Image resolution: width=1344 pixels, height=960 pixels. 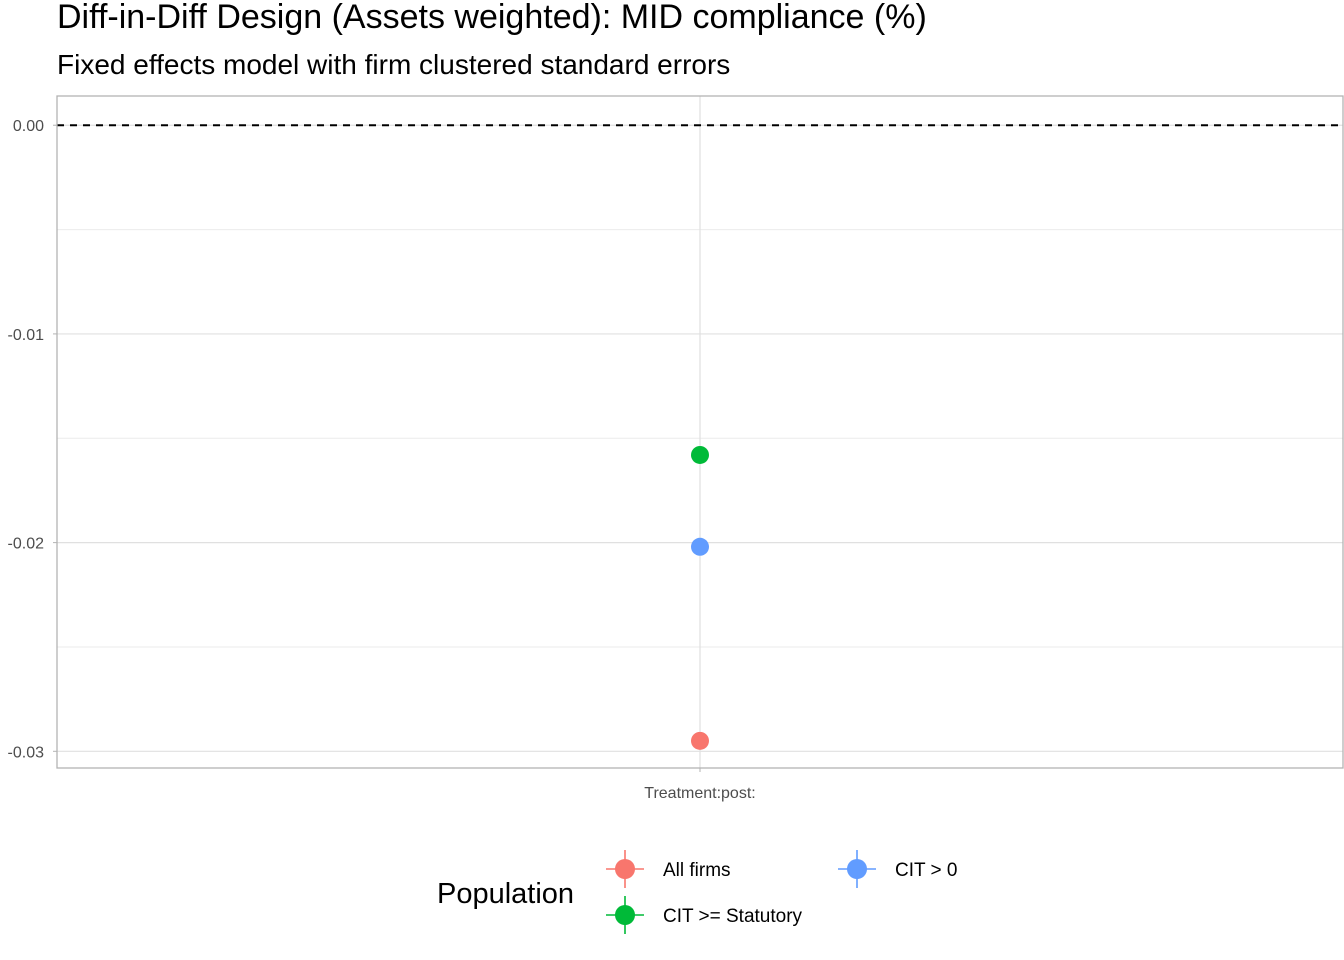 What do you see at coordinates (781, 892) in the screenshot?
I see `legend: All firms CIT > 0 CIT >= Statutory` at bounding box center [781, 892].